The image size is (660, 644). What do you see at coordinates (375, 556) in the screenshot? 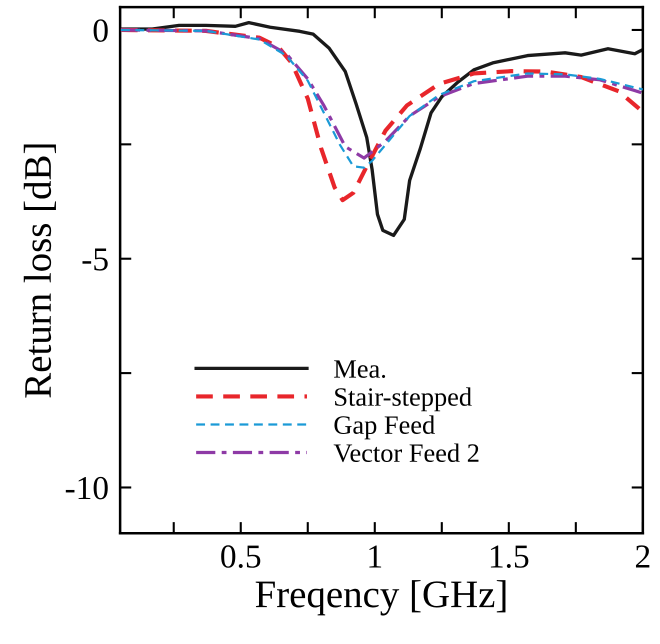
I see `x-tick-label: 1` at bounding box center [375, 556].